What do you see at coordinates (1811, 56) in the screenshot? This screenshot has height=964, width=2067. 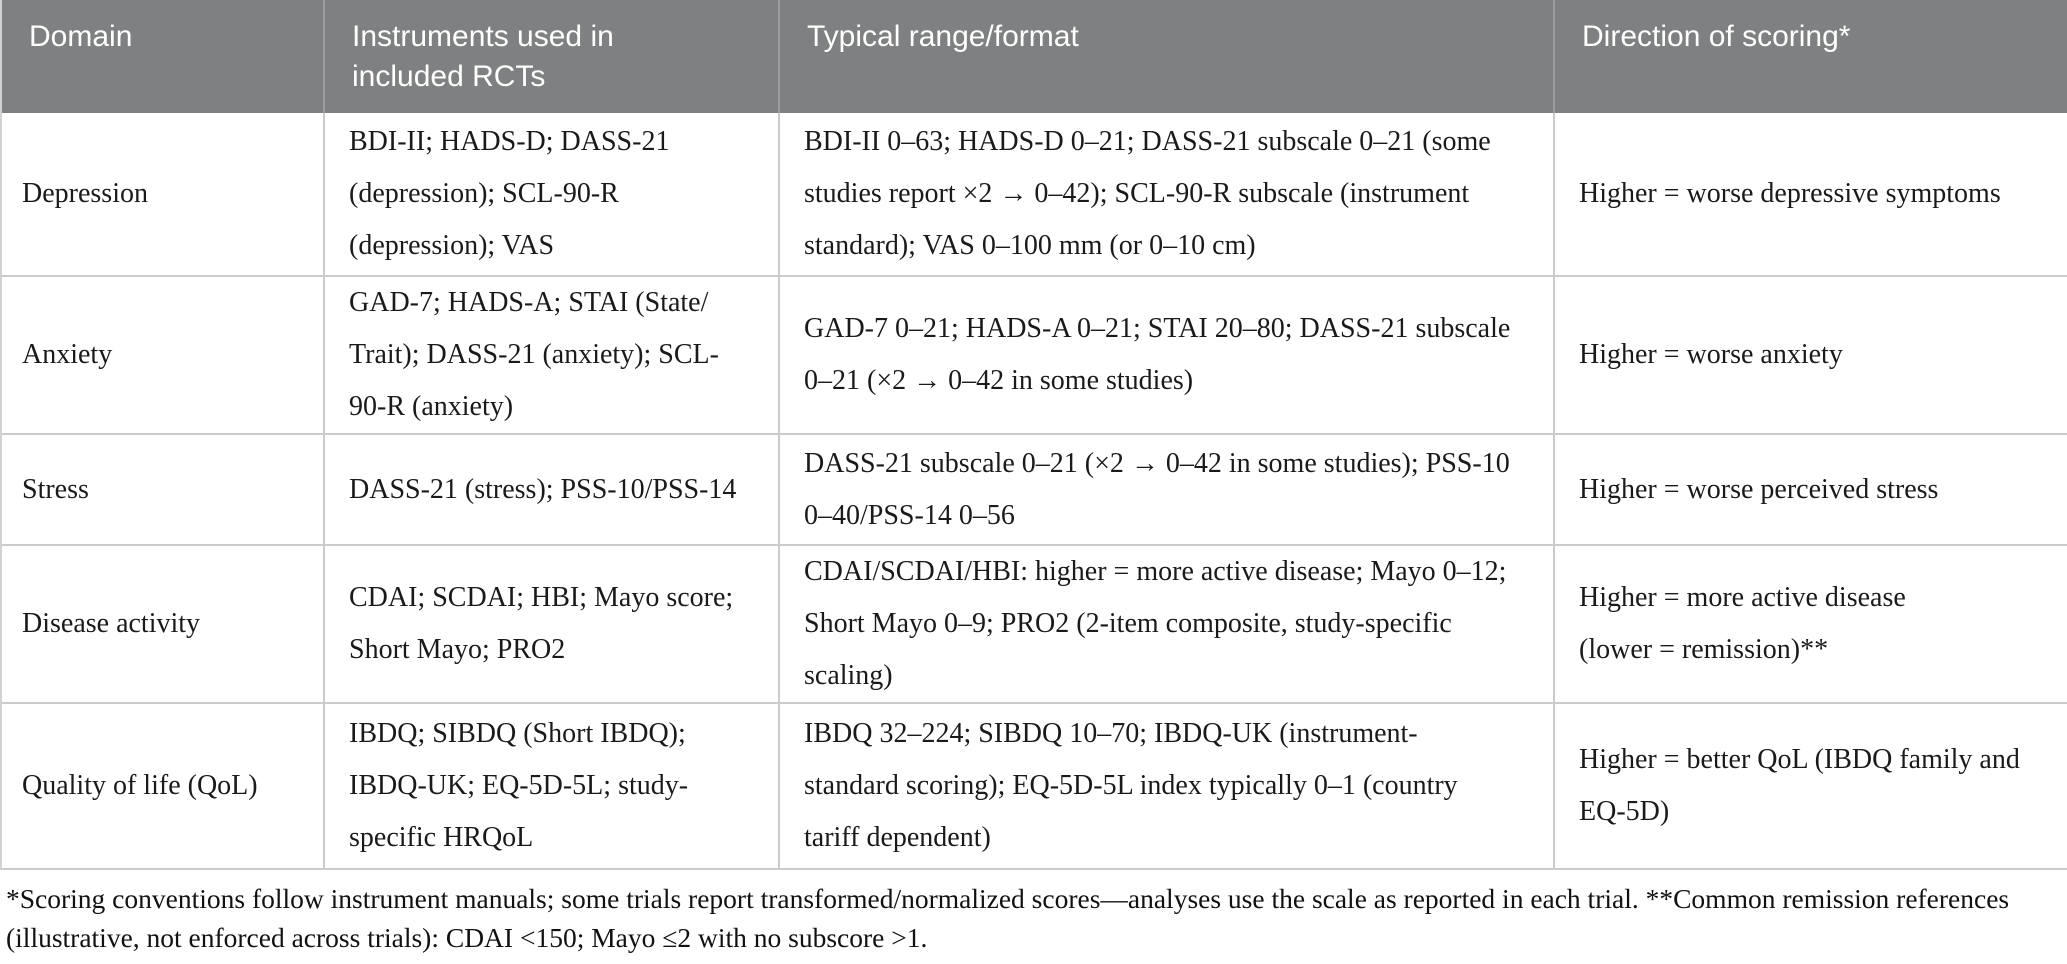 I see `header-cell-direction: Direction of scoring*` at bounding box center [1811, 56].